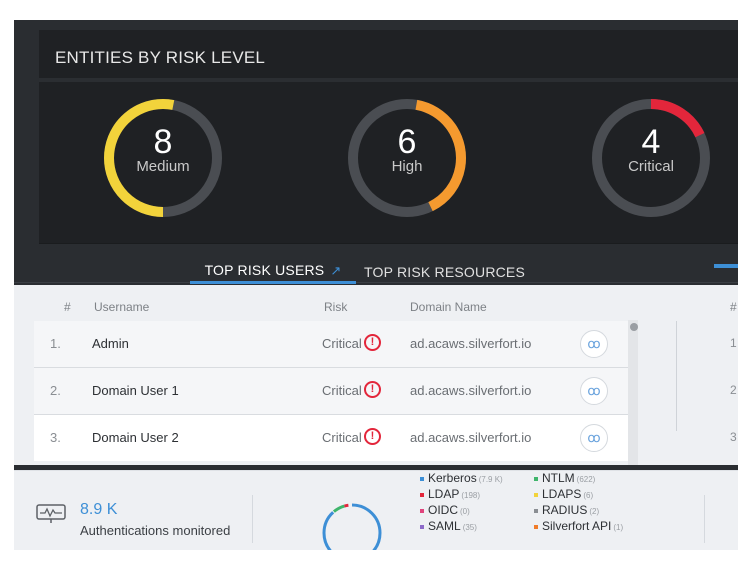  Describe the element at coordinates (618, 527) in the screenshot. I see `legend-count: (1)` at that location.